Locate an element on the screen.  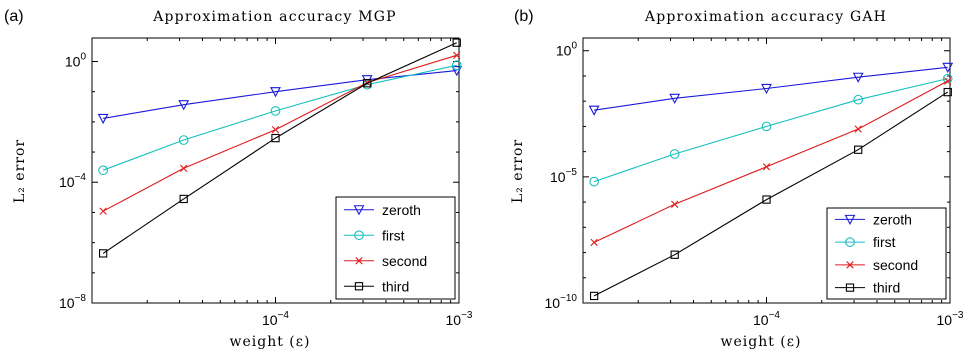
chart-title: Approximation accuracy GAH is located at coordinates (765, 17).